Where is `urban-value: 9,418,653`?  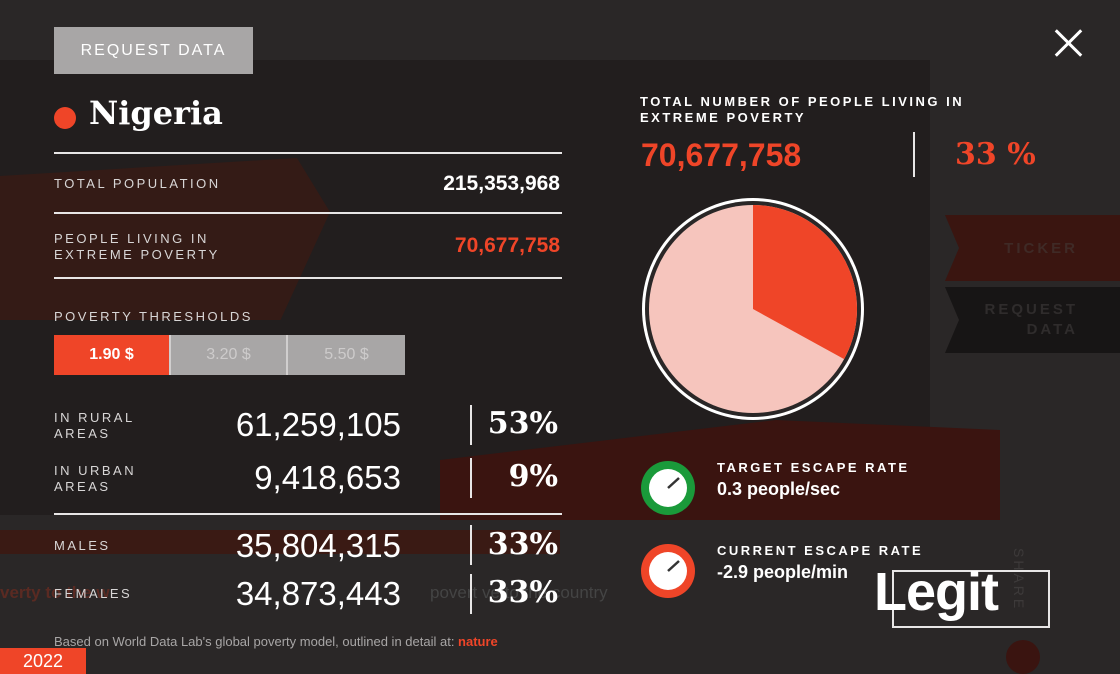 urban-value: 9,418,653 is located at coordinates (327, 477).